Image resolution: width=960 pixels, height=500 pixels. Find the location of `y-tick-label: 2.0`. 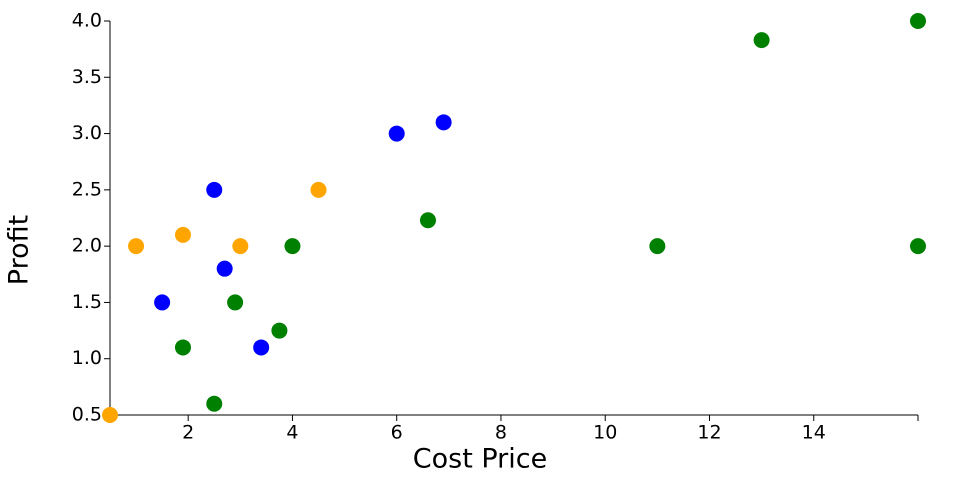

y-tick-label: 2.0 is located at coordinates (87, 246).